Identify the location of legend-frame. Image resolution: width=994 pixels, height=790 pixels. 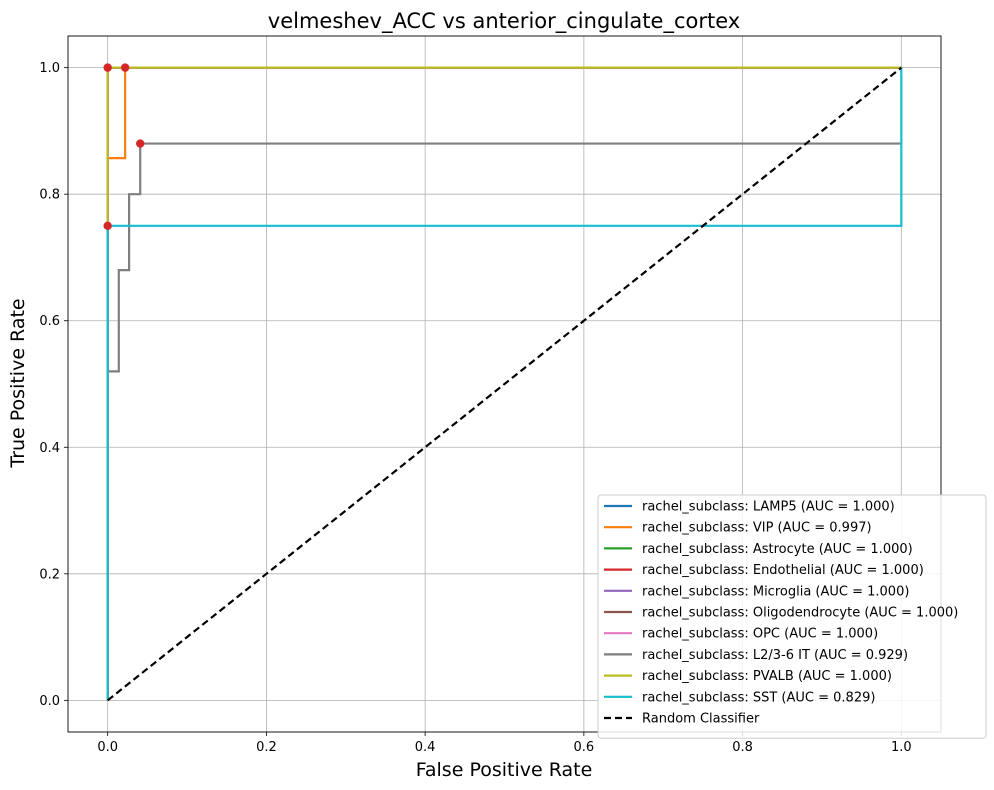
(792, 616).